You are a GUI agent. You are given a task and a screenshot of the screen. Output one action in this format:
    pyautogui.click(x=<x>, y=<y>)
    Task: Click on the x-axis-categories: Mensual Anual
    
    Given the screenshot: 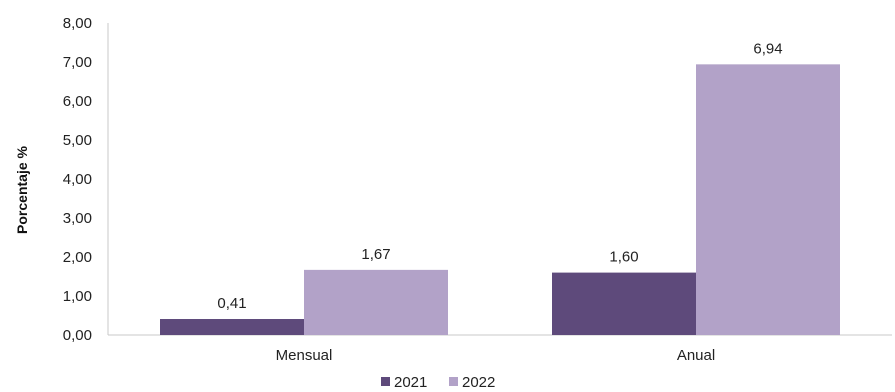 What is the action you would take?
    pyautogui.click(x=496, y=355)
    